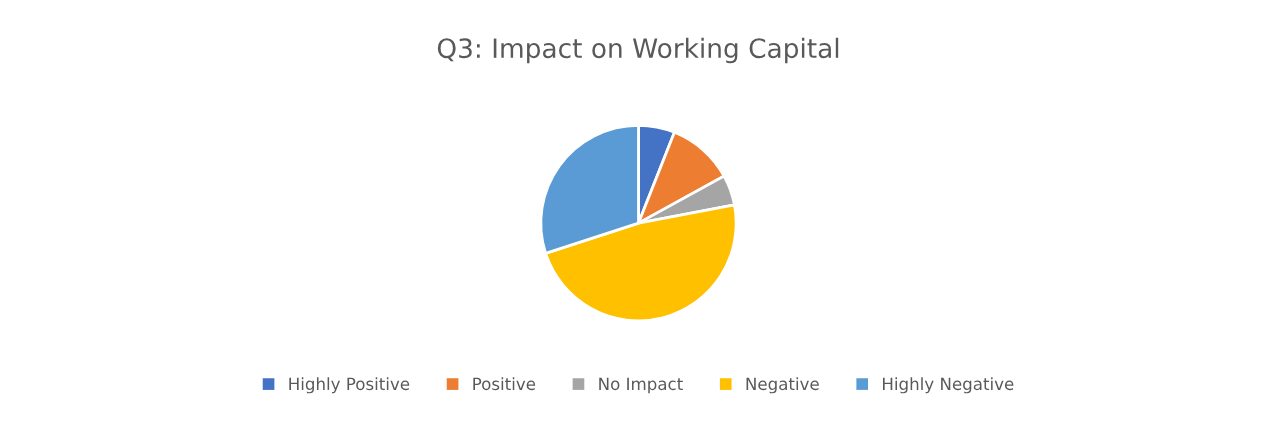 Image resolution: width=1277 pixels, height=421 pixels. I want to click on chart-title: Q3: Impact on Working Capital, so click(638, 50).